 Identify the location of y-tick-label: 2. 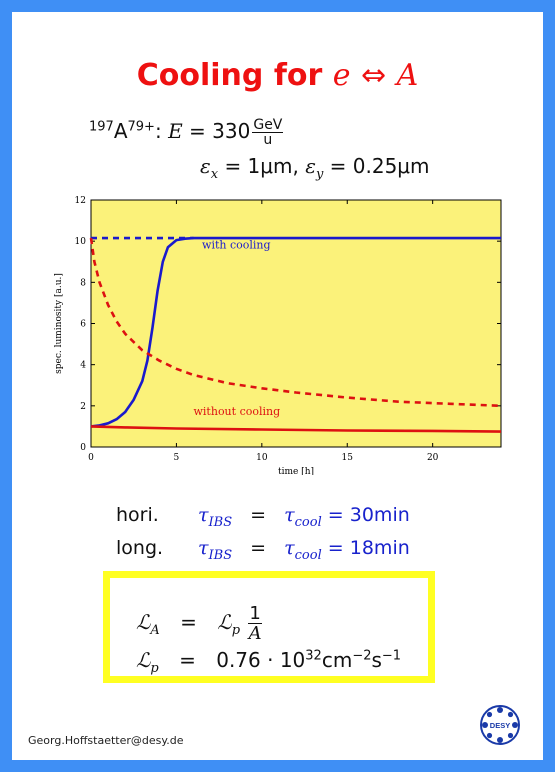
(83, 407).